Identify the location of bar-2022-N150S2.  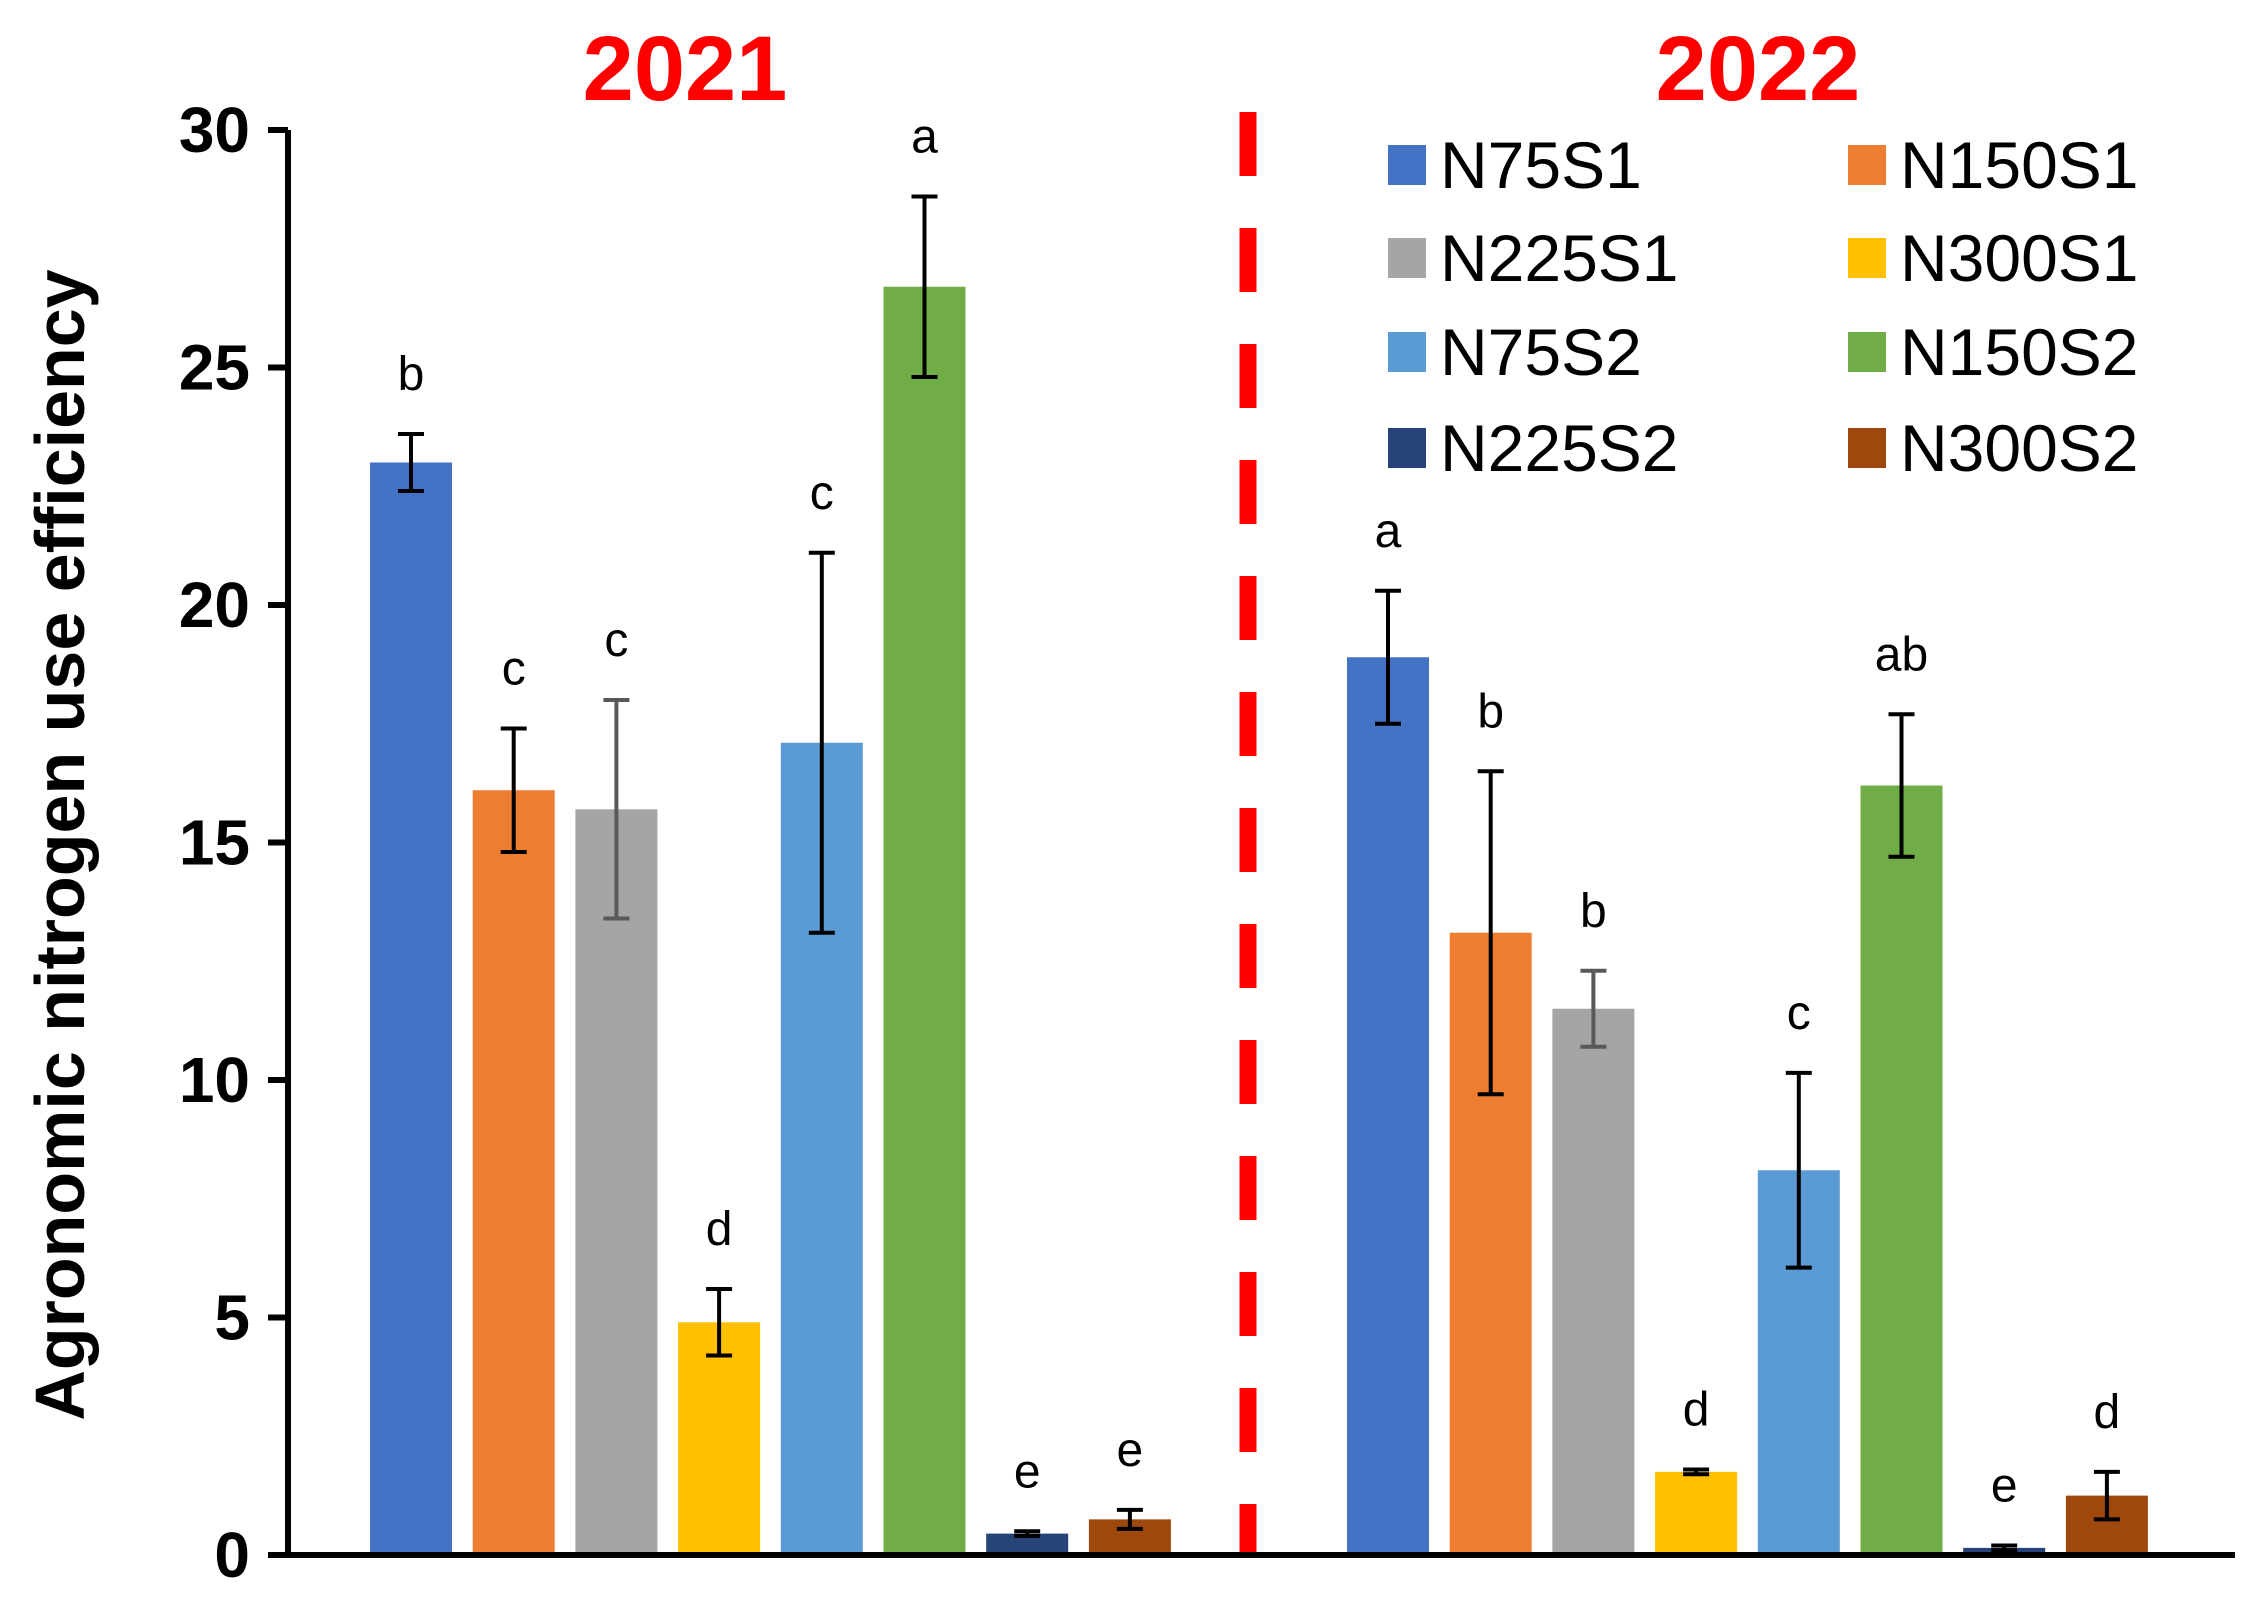
(1901, 1170).